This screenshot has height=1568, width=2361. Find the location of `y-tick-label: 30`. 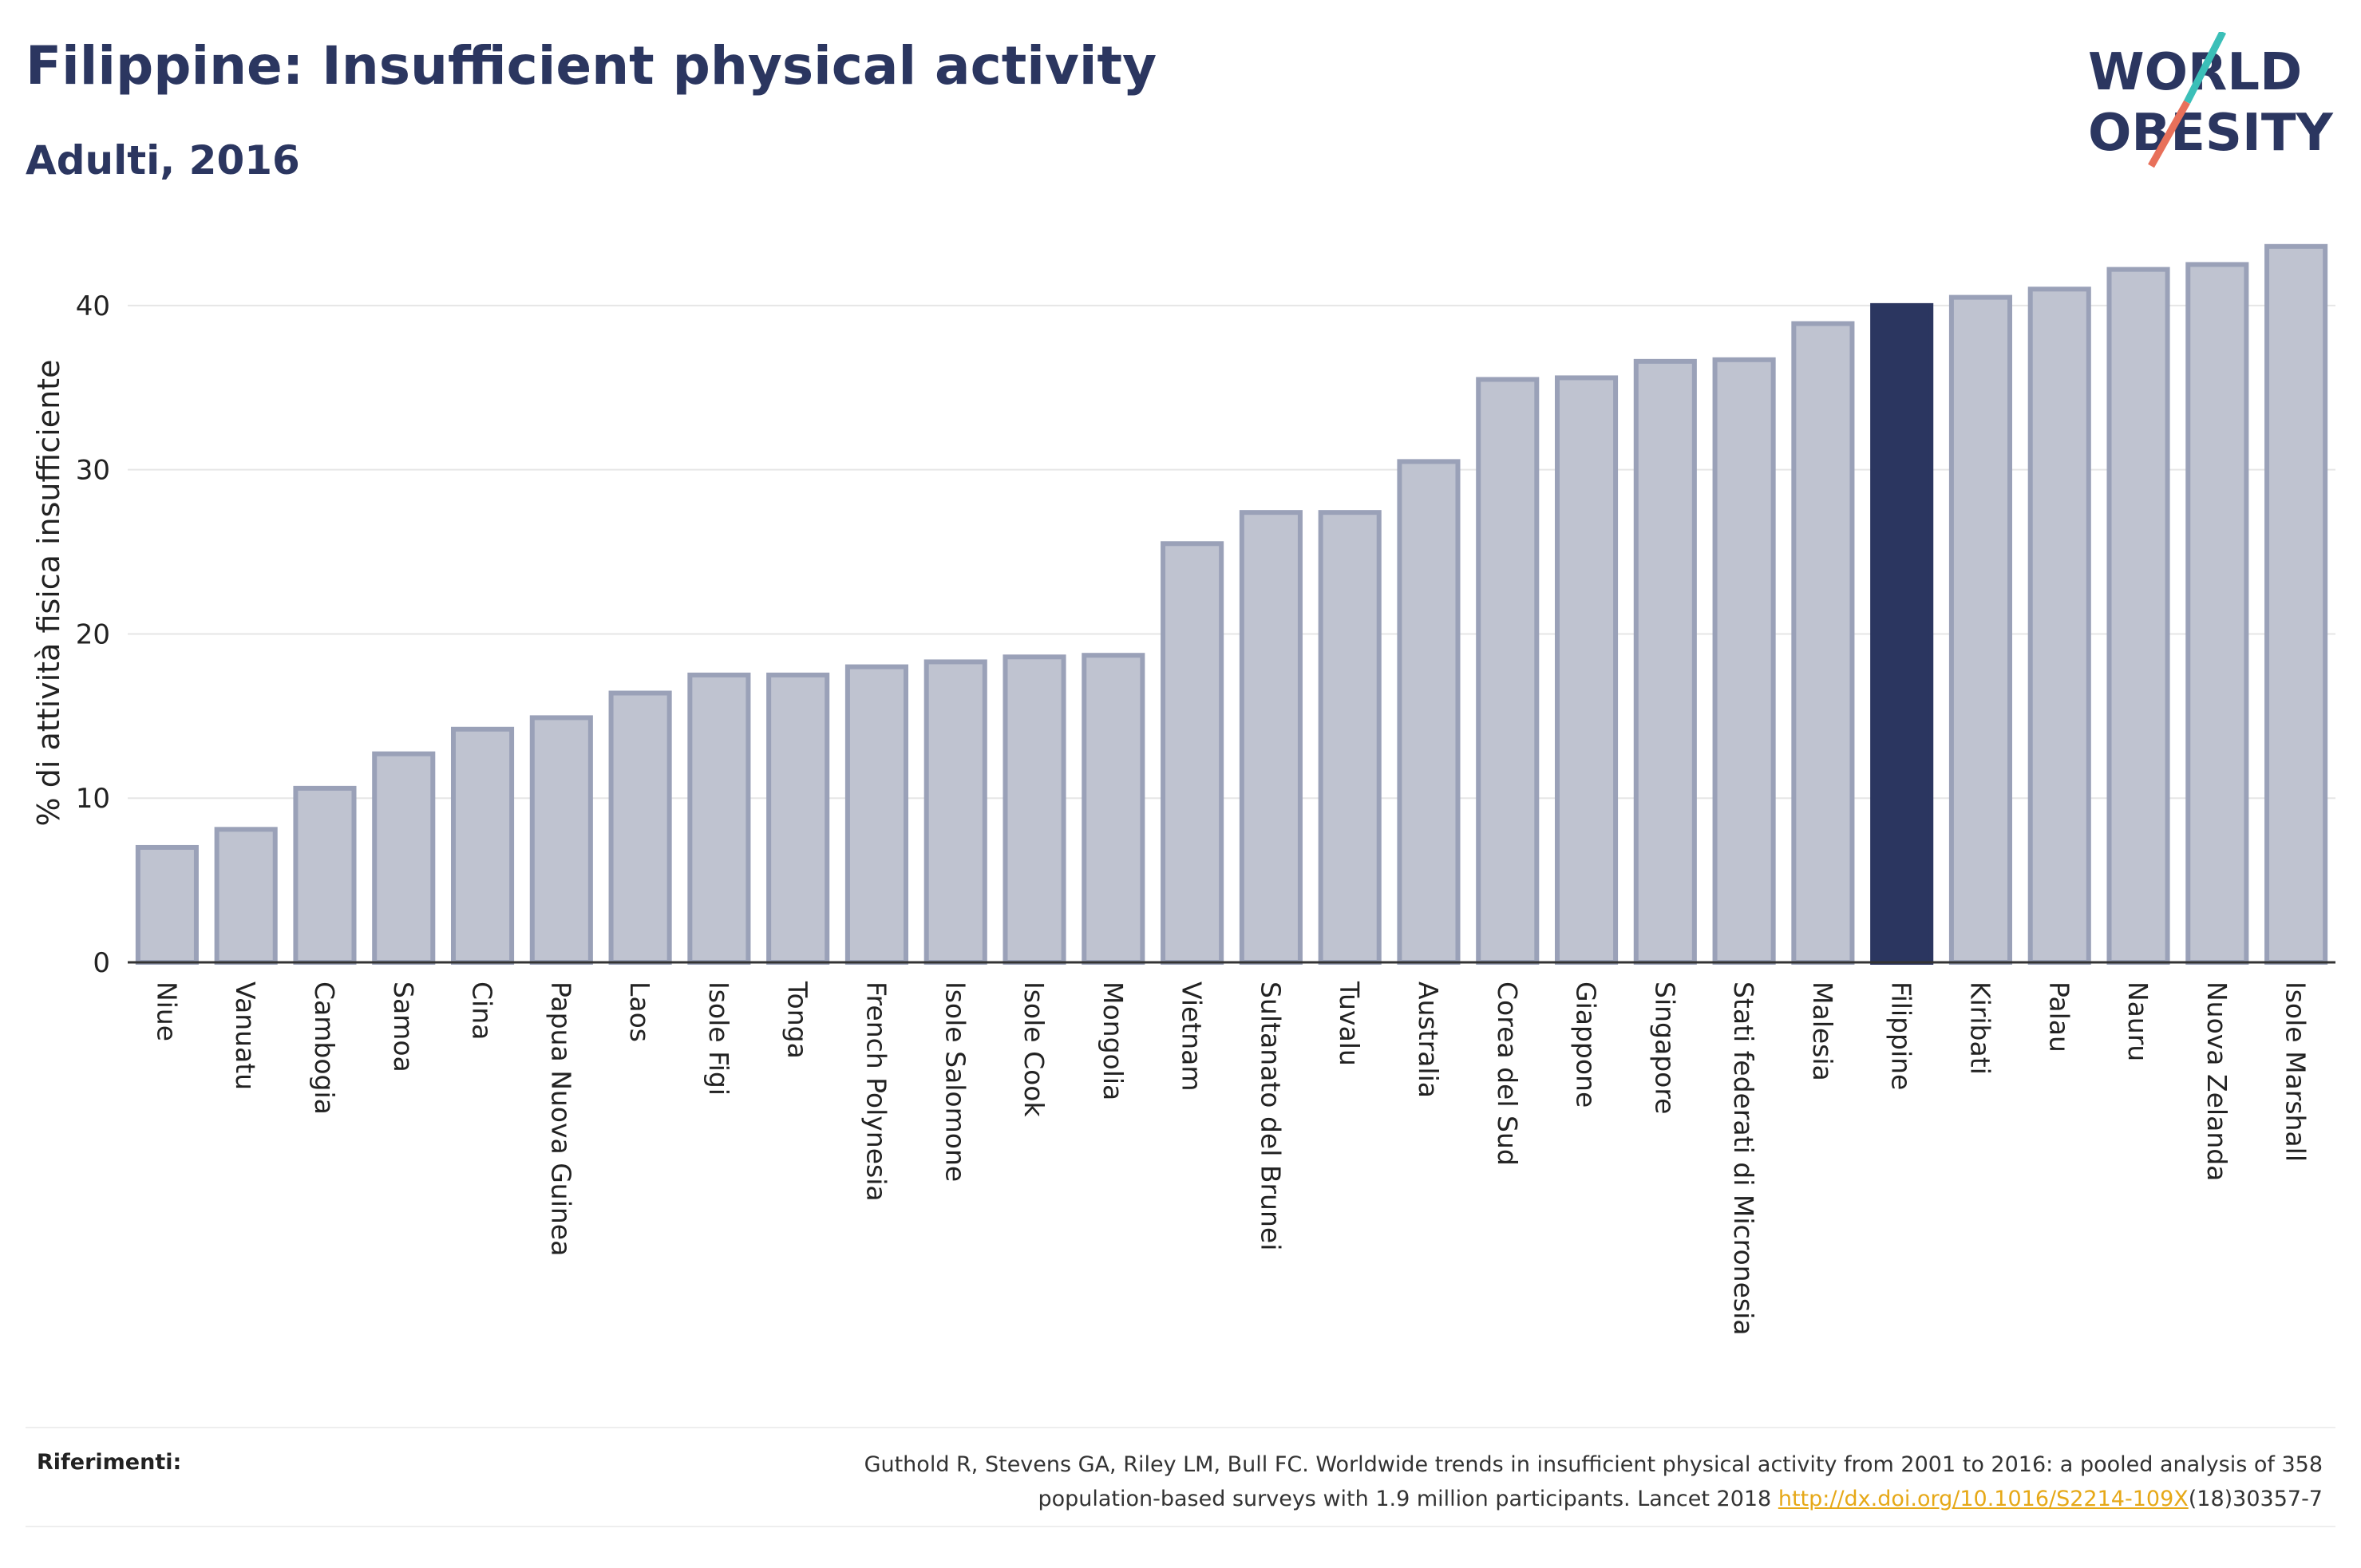

y-tick-label: 30 is located at coordinates (93, 471).